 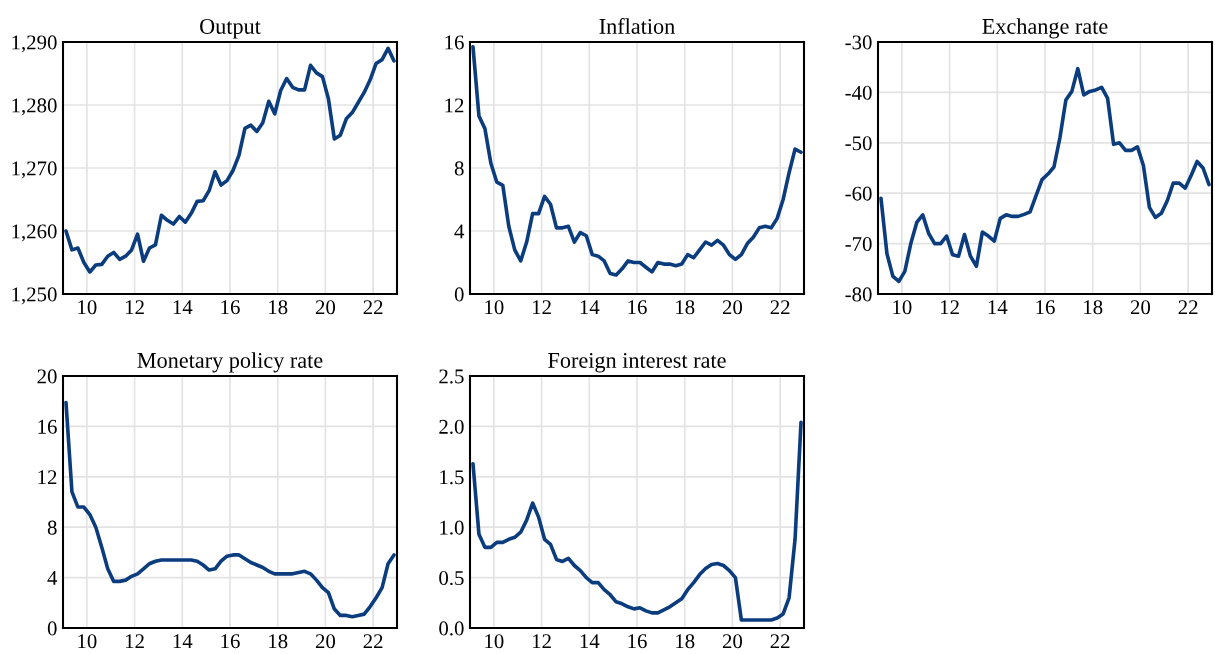 What do you see at coordinates (47, 376) in the screenshot?
I see `y-tick-label: 20` at bounding box center [47, 376].